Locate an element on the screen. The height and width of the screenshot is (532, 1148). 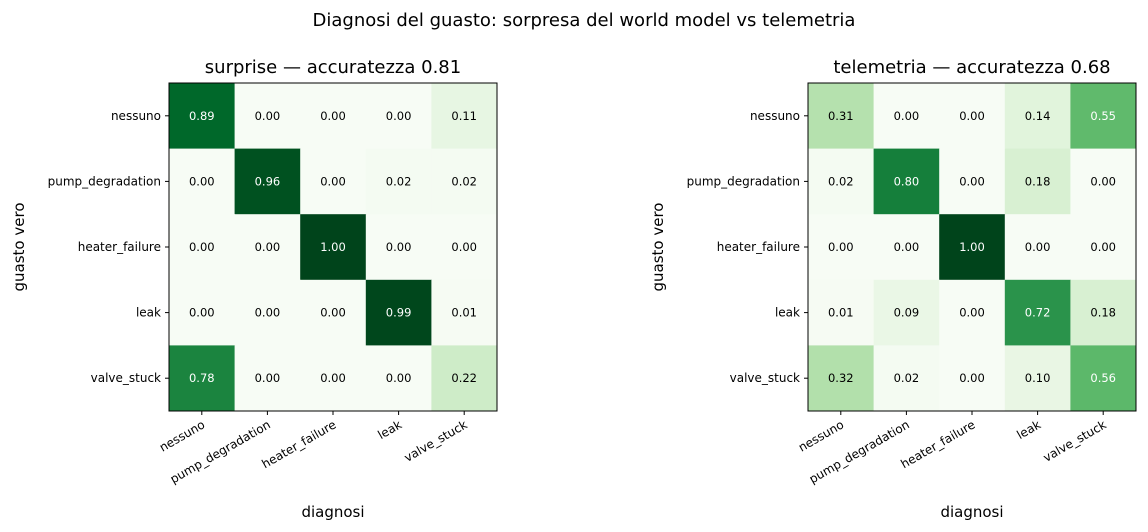
cell-value-label: 0.78 is located at coordinates (202, 378).